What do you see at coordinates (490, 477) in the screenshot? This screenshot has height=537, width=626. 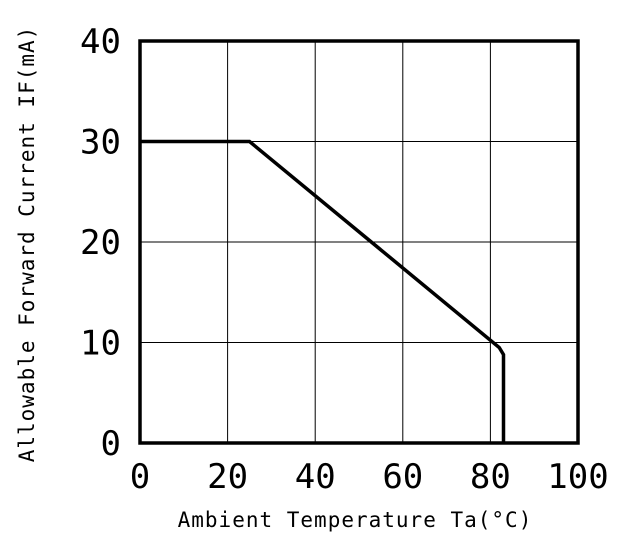 I see `x-tick-label: 80` at bounding box center [490, 477].